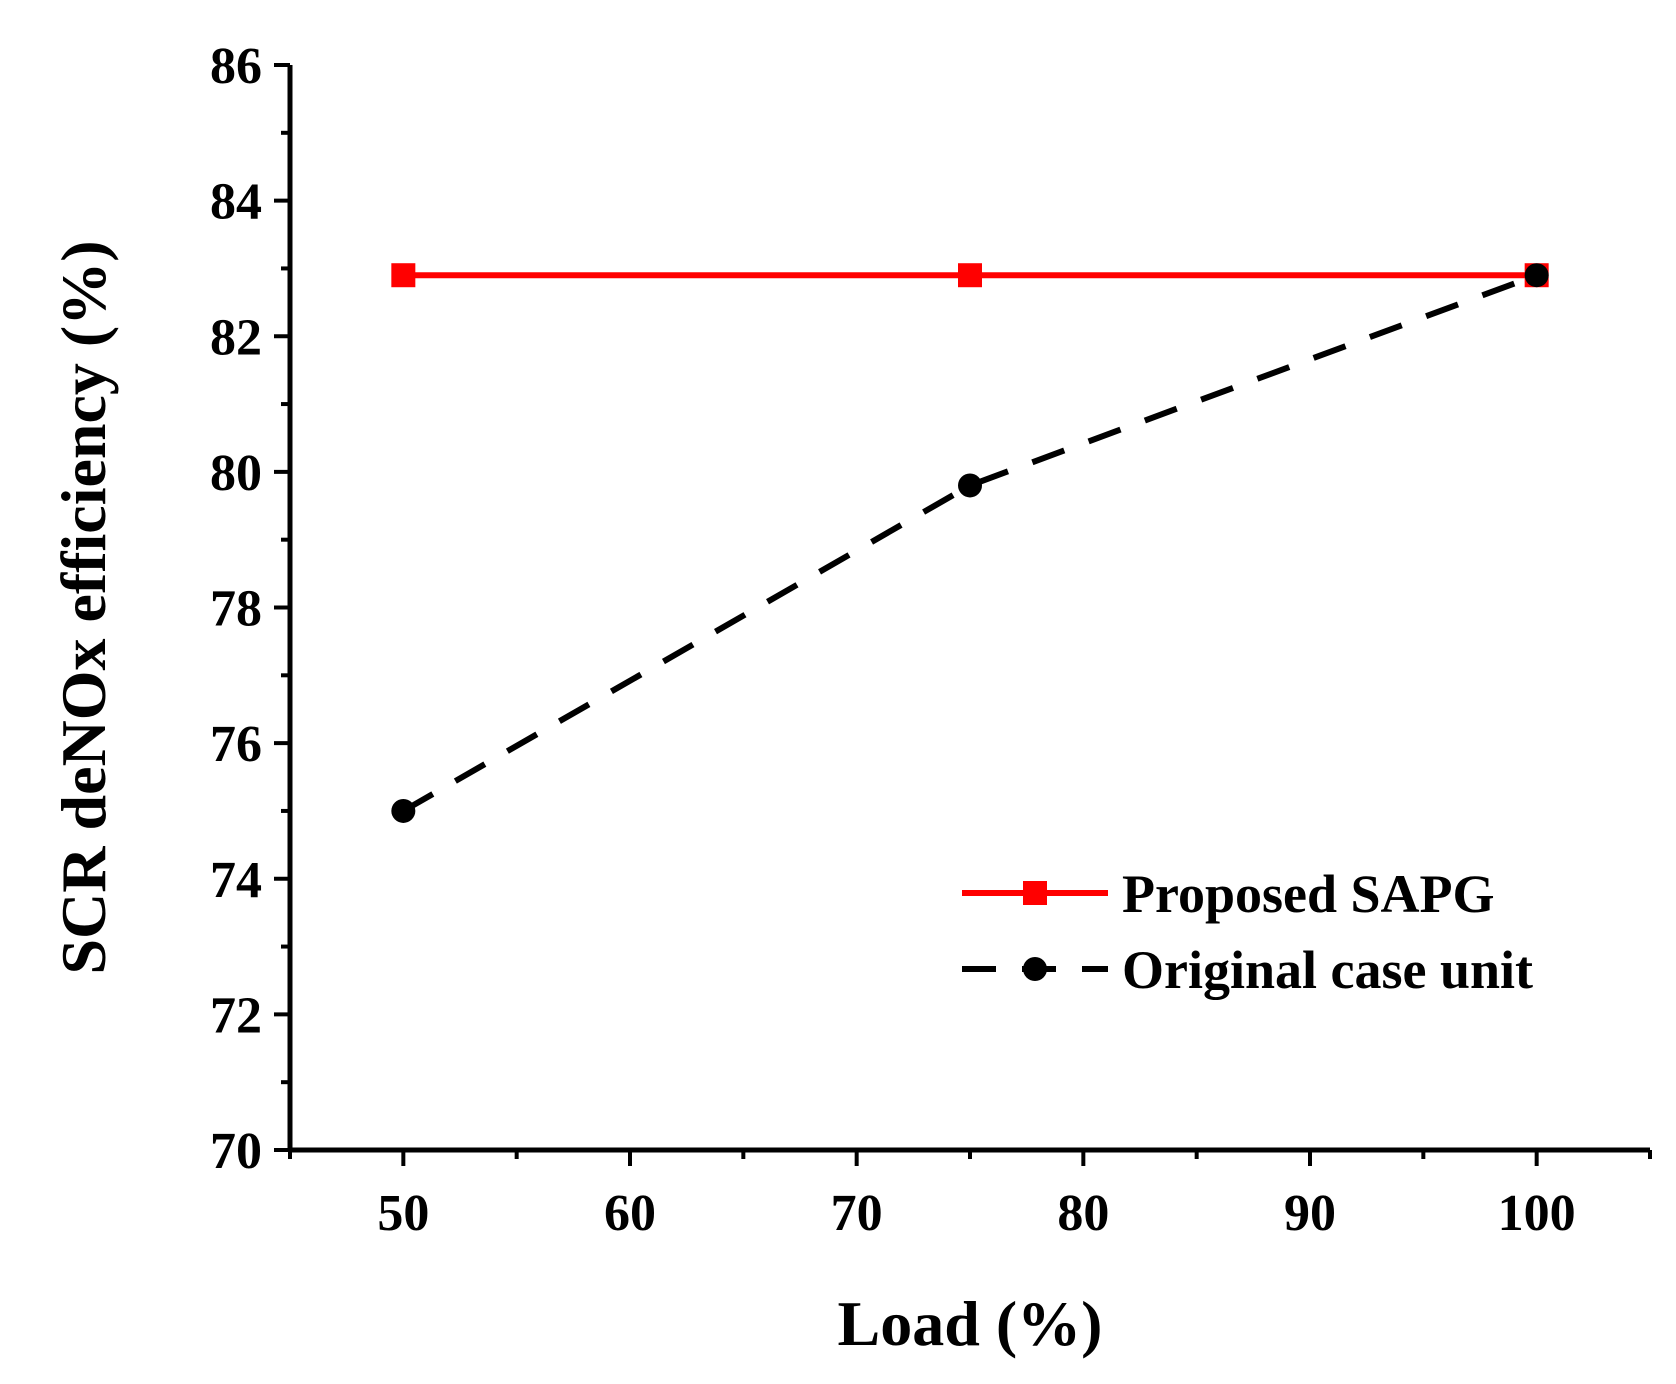 This screenshot has width=1676, height=1384. Describe the element at coordinates (1327, 970) in the screenshot. I see `legend-label: Original case unit` at that location.